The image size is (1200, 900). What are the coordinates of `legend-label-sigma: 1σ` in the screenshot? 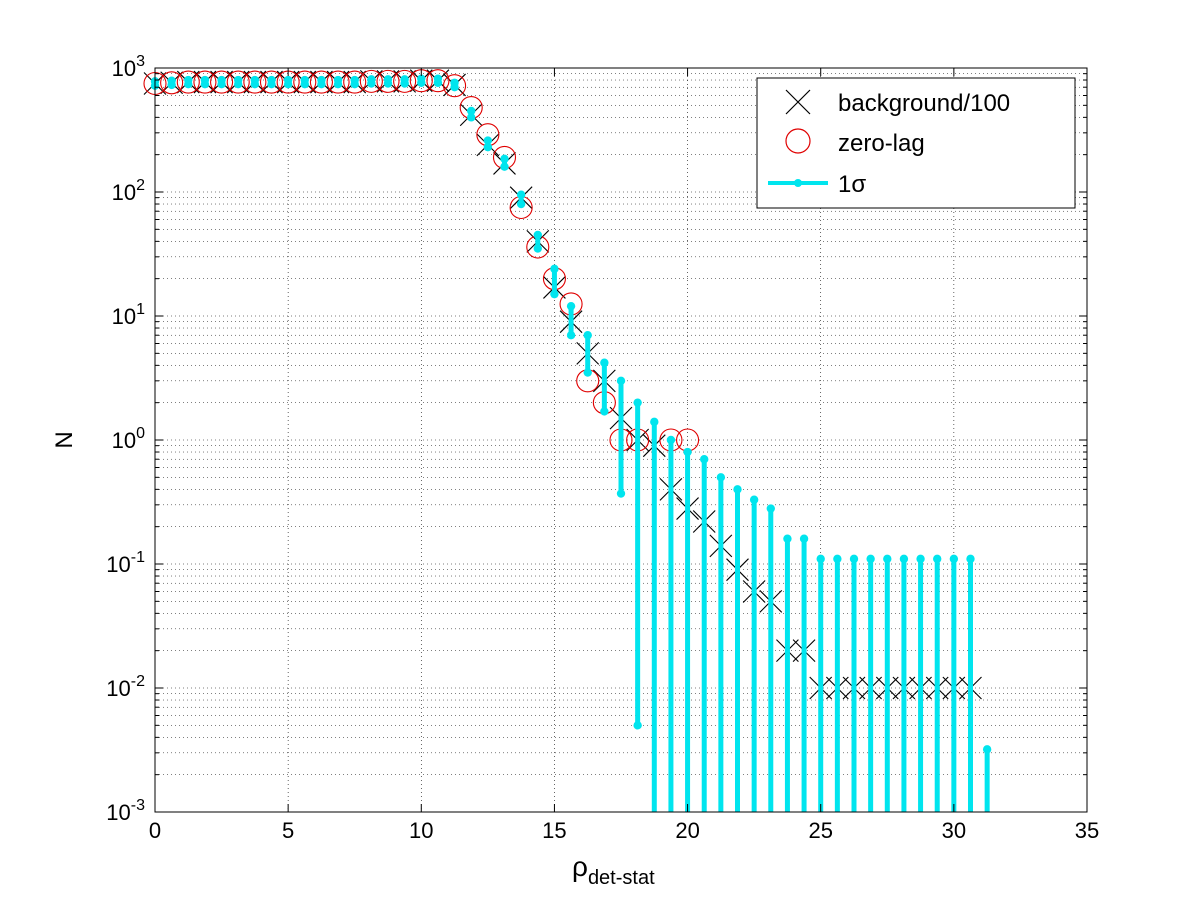 It's located at (852, 184).